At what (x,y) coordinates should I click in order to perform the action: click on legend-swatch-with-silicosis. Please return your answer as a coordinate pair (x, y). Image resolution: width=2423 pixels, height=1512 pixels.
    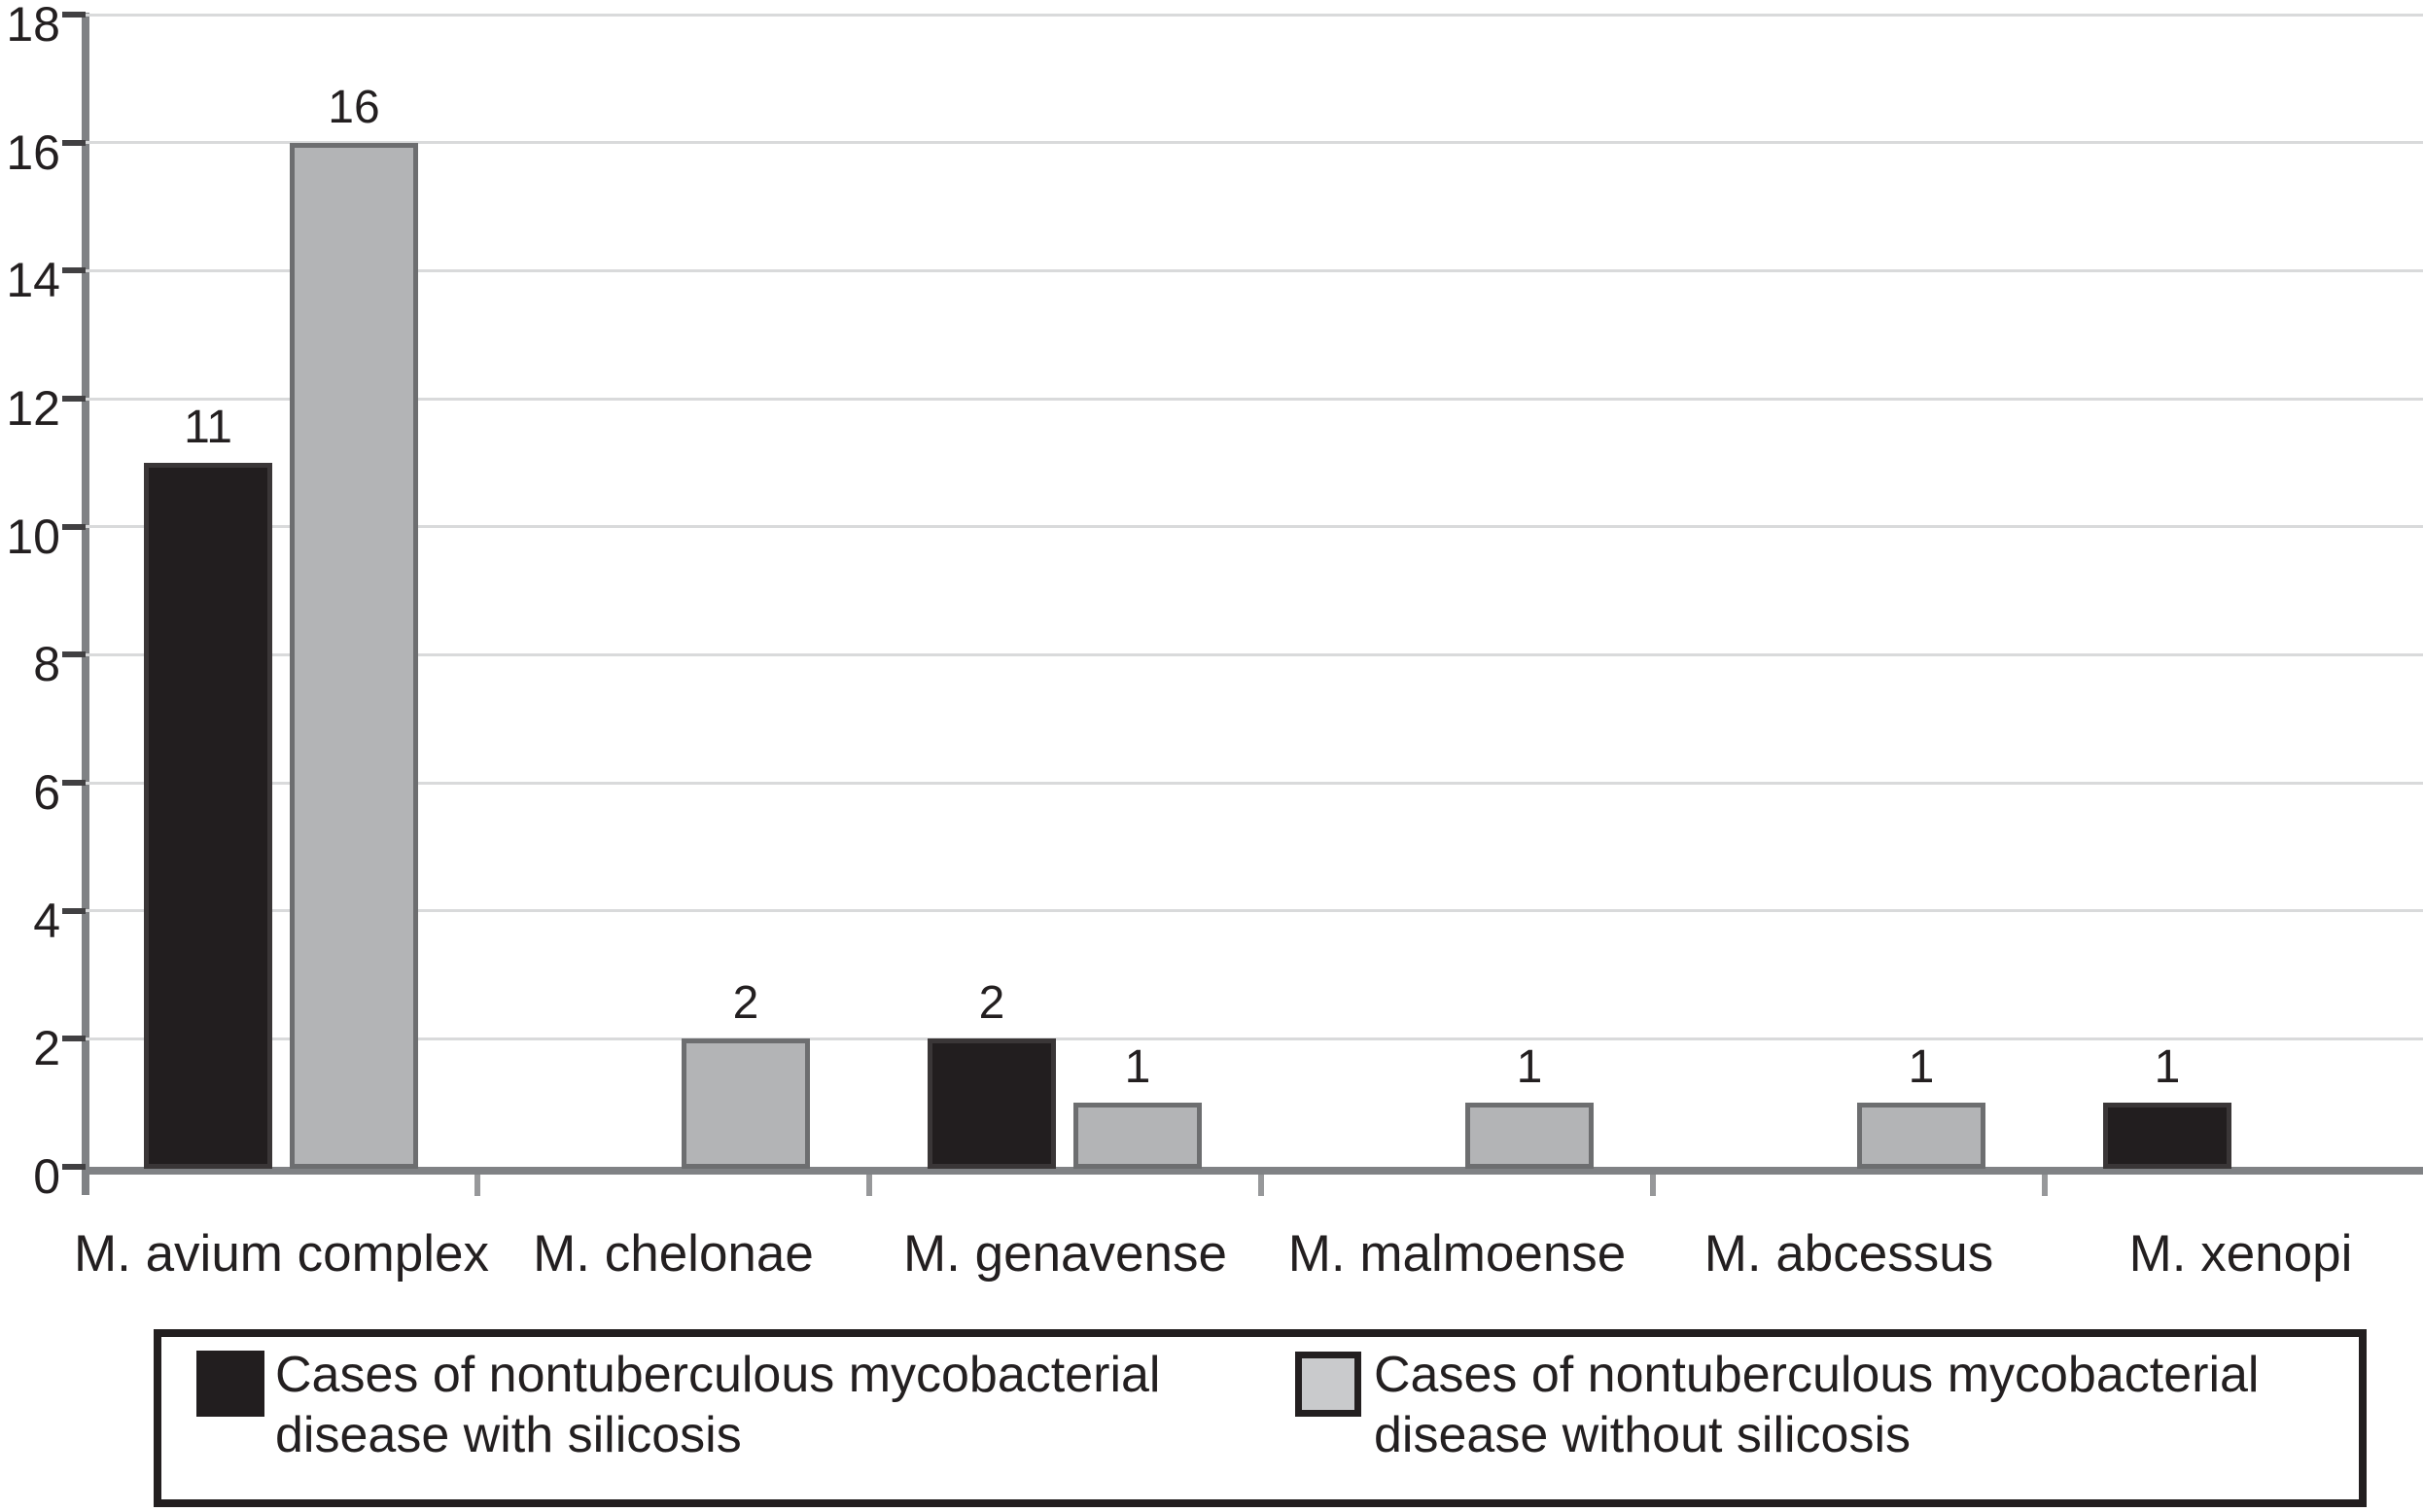
    Looking at the image, I should click on (230, 1384).